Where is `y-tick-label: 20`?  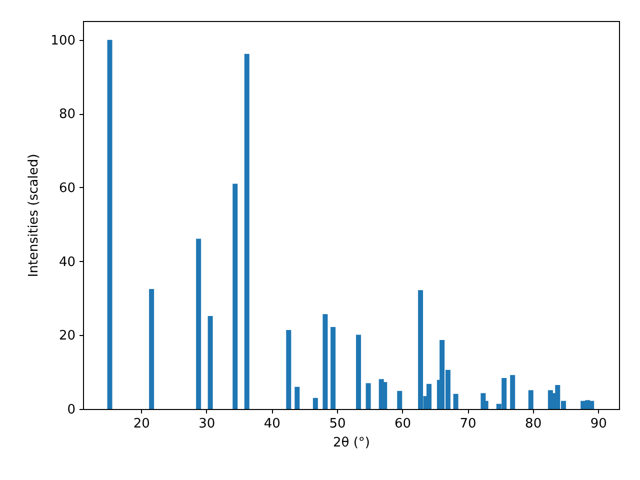
y-tick-label: 20 is located at coordinates (67, 336).